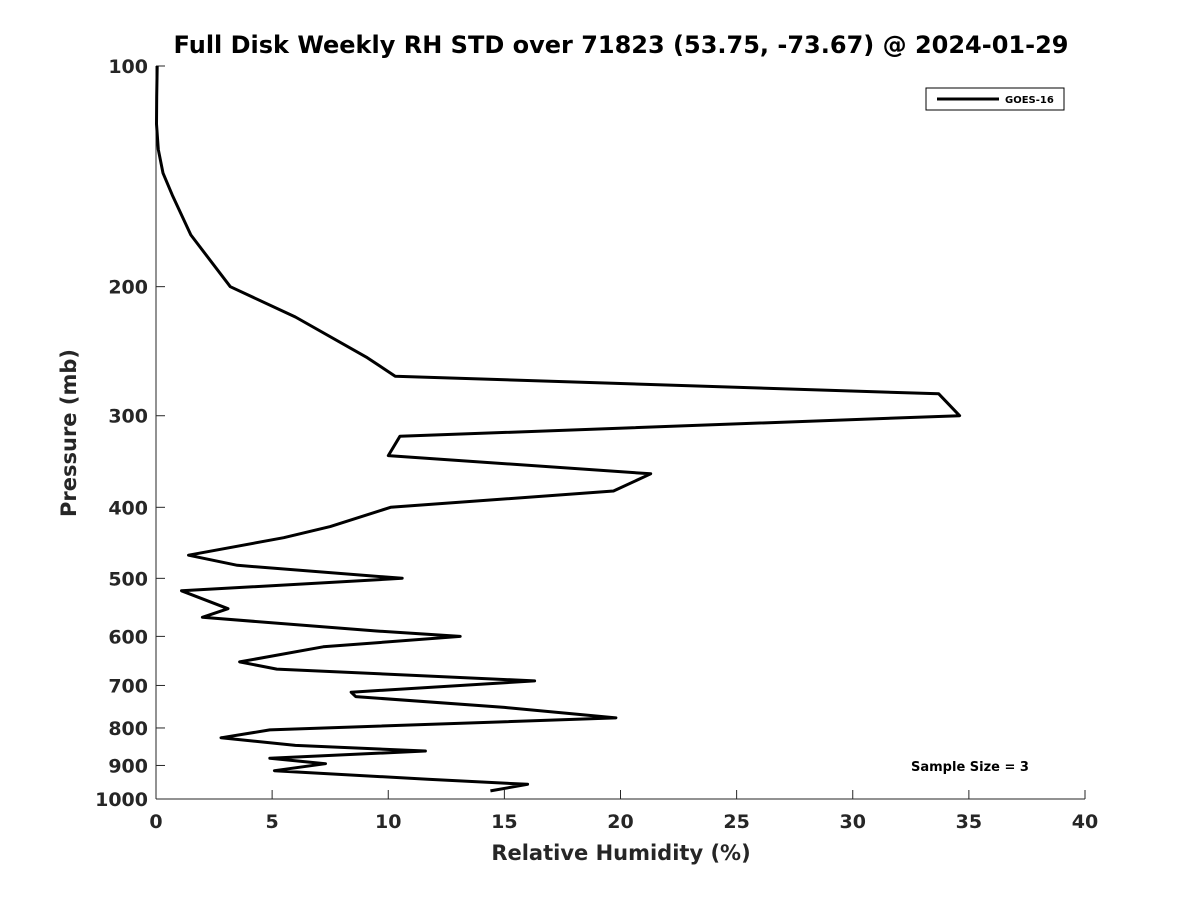 The width and height of the screenshot is (1200, 900). I want to click on x-axis-label: Relative Humidity (%), so click(620, 853).